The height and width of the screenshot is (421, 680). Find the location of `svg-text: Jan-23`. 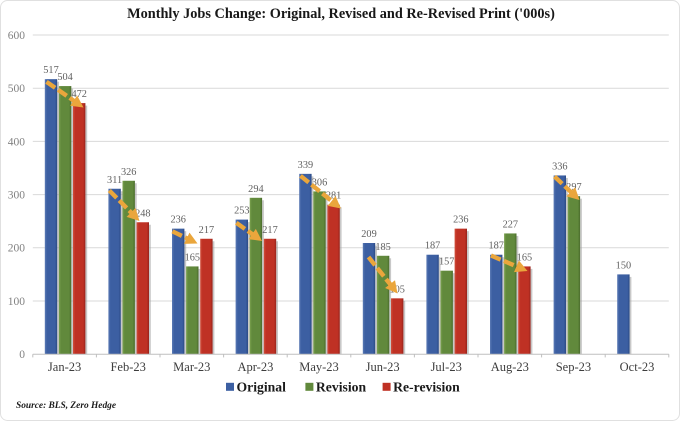

svg-text: Jan-23 is located at coordinates (64, 367).